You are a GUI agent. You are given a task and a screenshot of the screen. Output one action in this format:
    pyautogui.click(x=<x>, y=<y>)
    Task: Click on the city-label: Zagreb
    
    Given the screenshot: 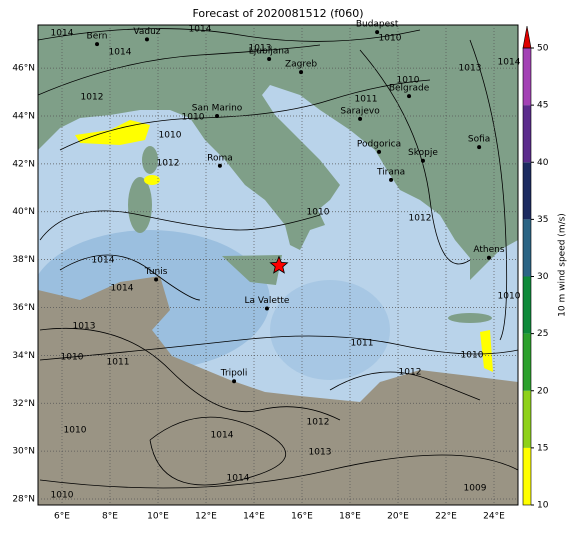 What is the action you would take?
    pyautogui.click(x=301, y=65)
    